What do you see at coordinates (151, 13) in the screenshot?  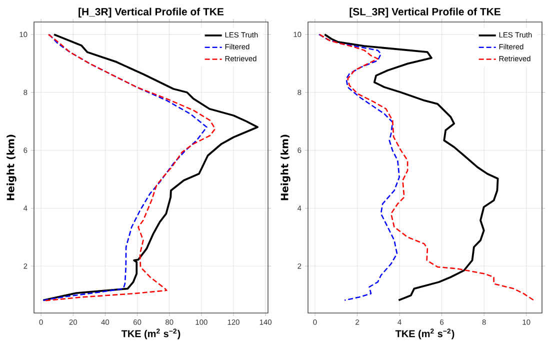 I see `chart-title: [H_3R] Vertical Profile of TKE` at bounding box center [151, 13].